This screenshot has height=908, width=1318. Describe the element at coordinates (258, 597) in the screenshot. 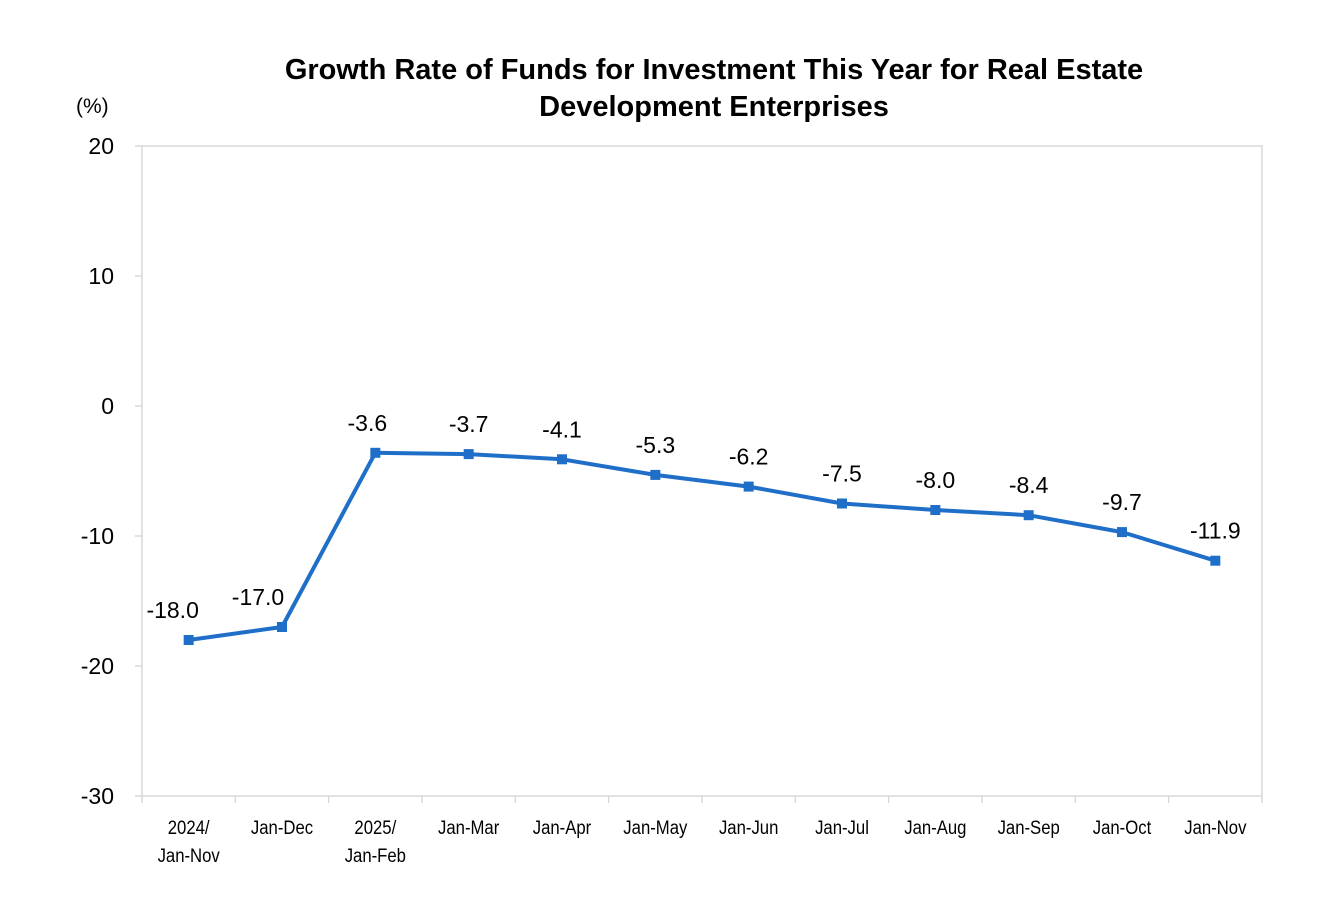

I see `data-label: -17.0` at that location.